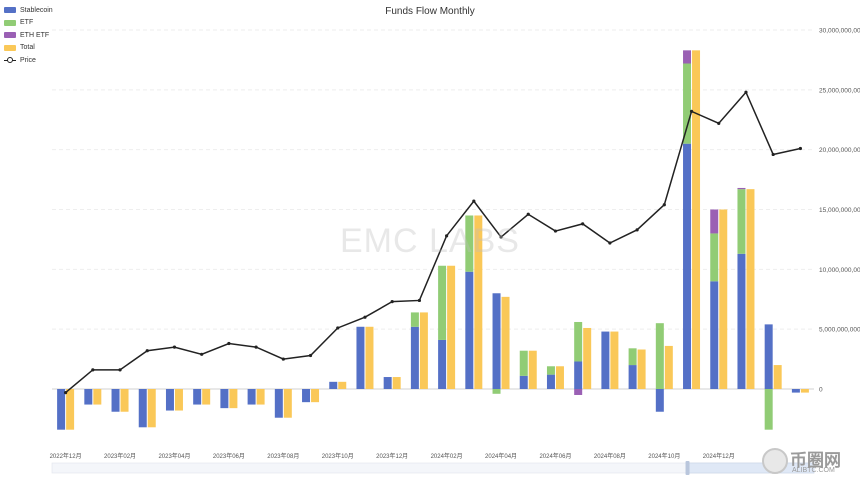 This screenshot has height=482, width=860. I want to click on logo-url: ALIBTC.COM, so click(813, 470).